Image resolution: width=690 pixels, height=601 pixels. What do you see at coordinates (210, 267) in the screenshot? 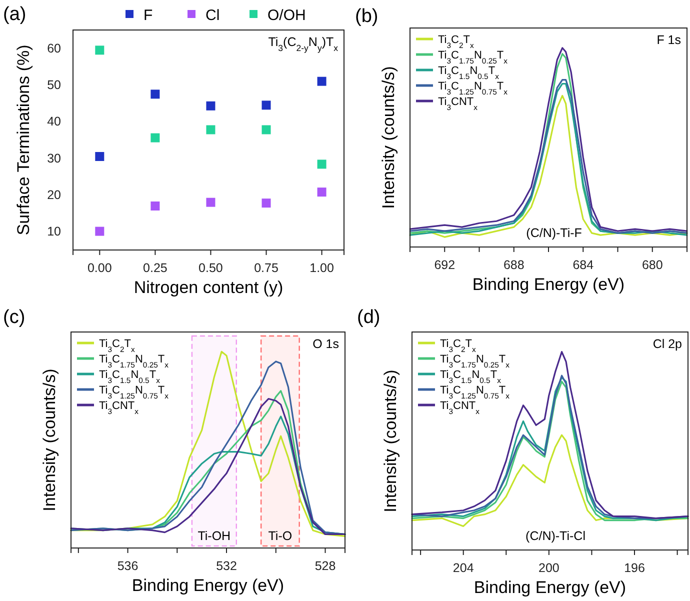
I see `x-tick-label: 0.50` at bounding box center [210, 267].